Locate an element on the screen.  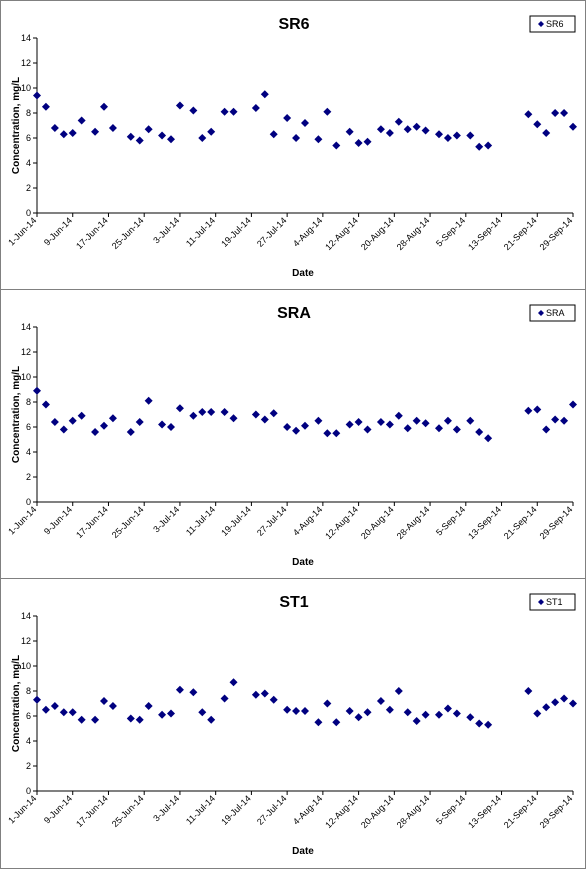
y-tick-label: 4 is located at coordinates (28, 163).